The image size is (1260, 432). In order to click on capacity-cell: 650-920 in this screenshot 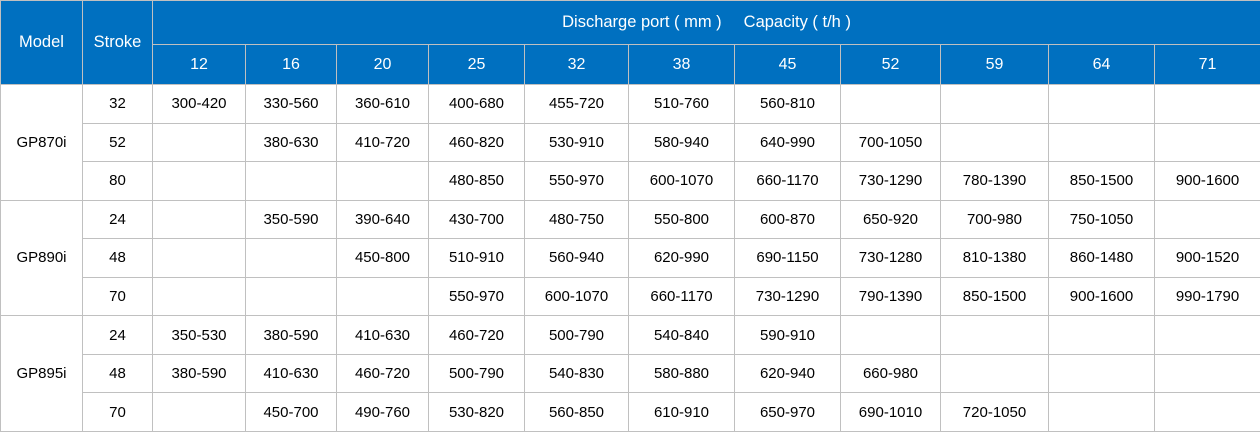, I will do `click(890, 219)`.